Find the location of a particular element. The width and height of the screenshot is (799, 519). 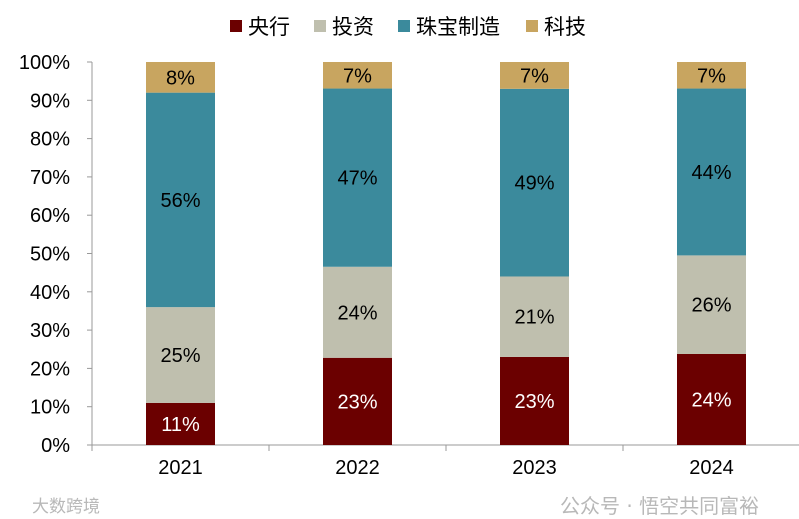

y-tick-label: 20% is located at coordinates (50, 369).